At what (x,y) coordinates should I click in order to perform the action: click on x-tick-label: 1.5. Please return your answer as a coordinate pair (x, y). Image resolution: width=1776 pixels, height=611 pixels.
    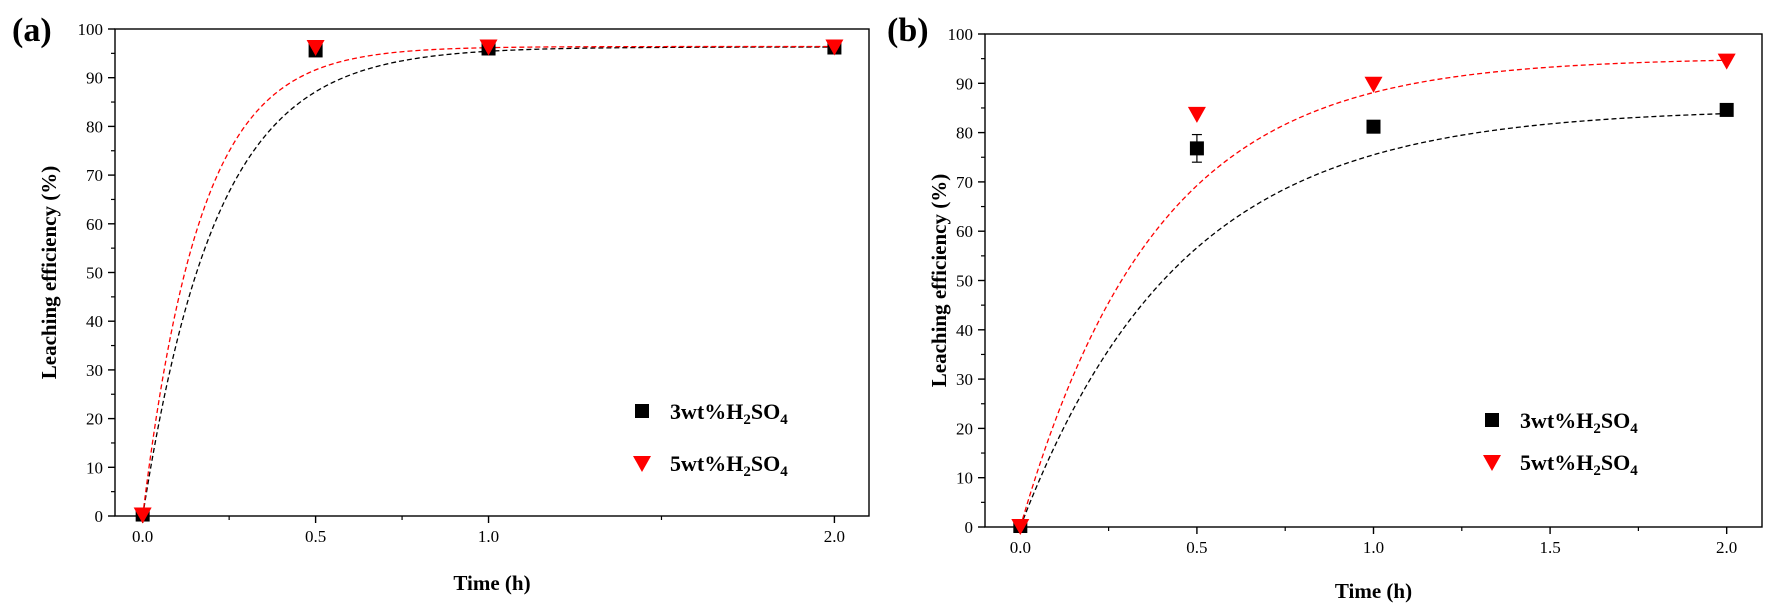
    Looking at the image, I should click on (1549, 547).